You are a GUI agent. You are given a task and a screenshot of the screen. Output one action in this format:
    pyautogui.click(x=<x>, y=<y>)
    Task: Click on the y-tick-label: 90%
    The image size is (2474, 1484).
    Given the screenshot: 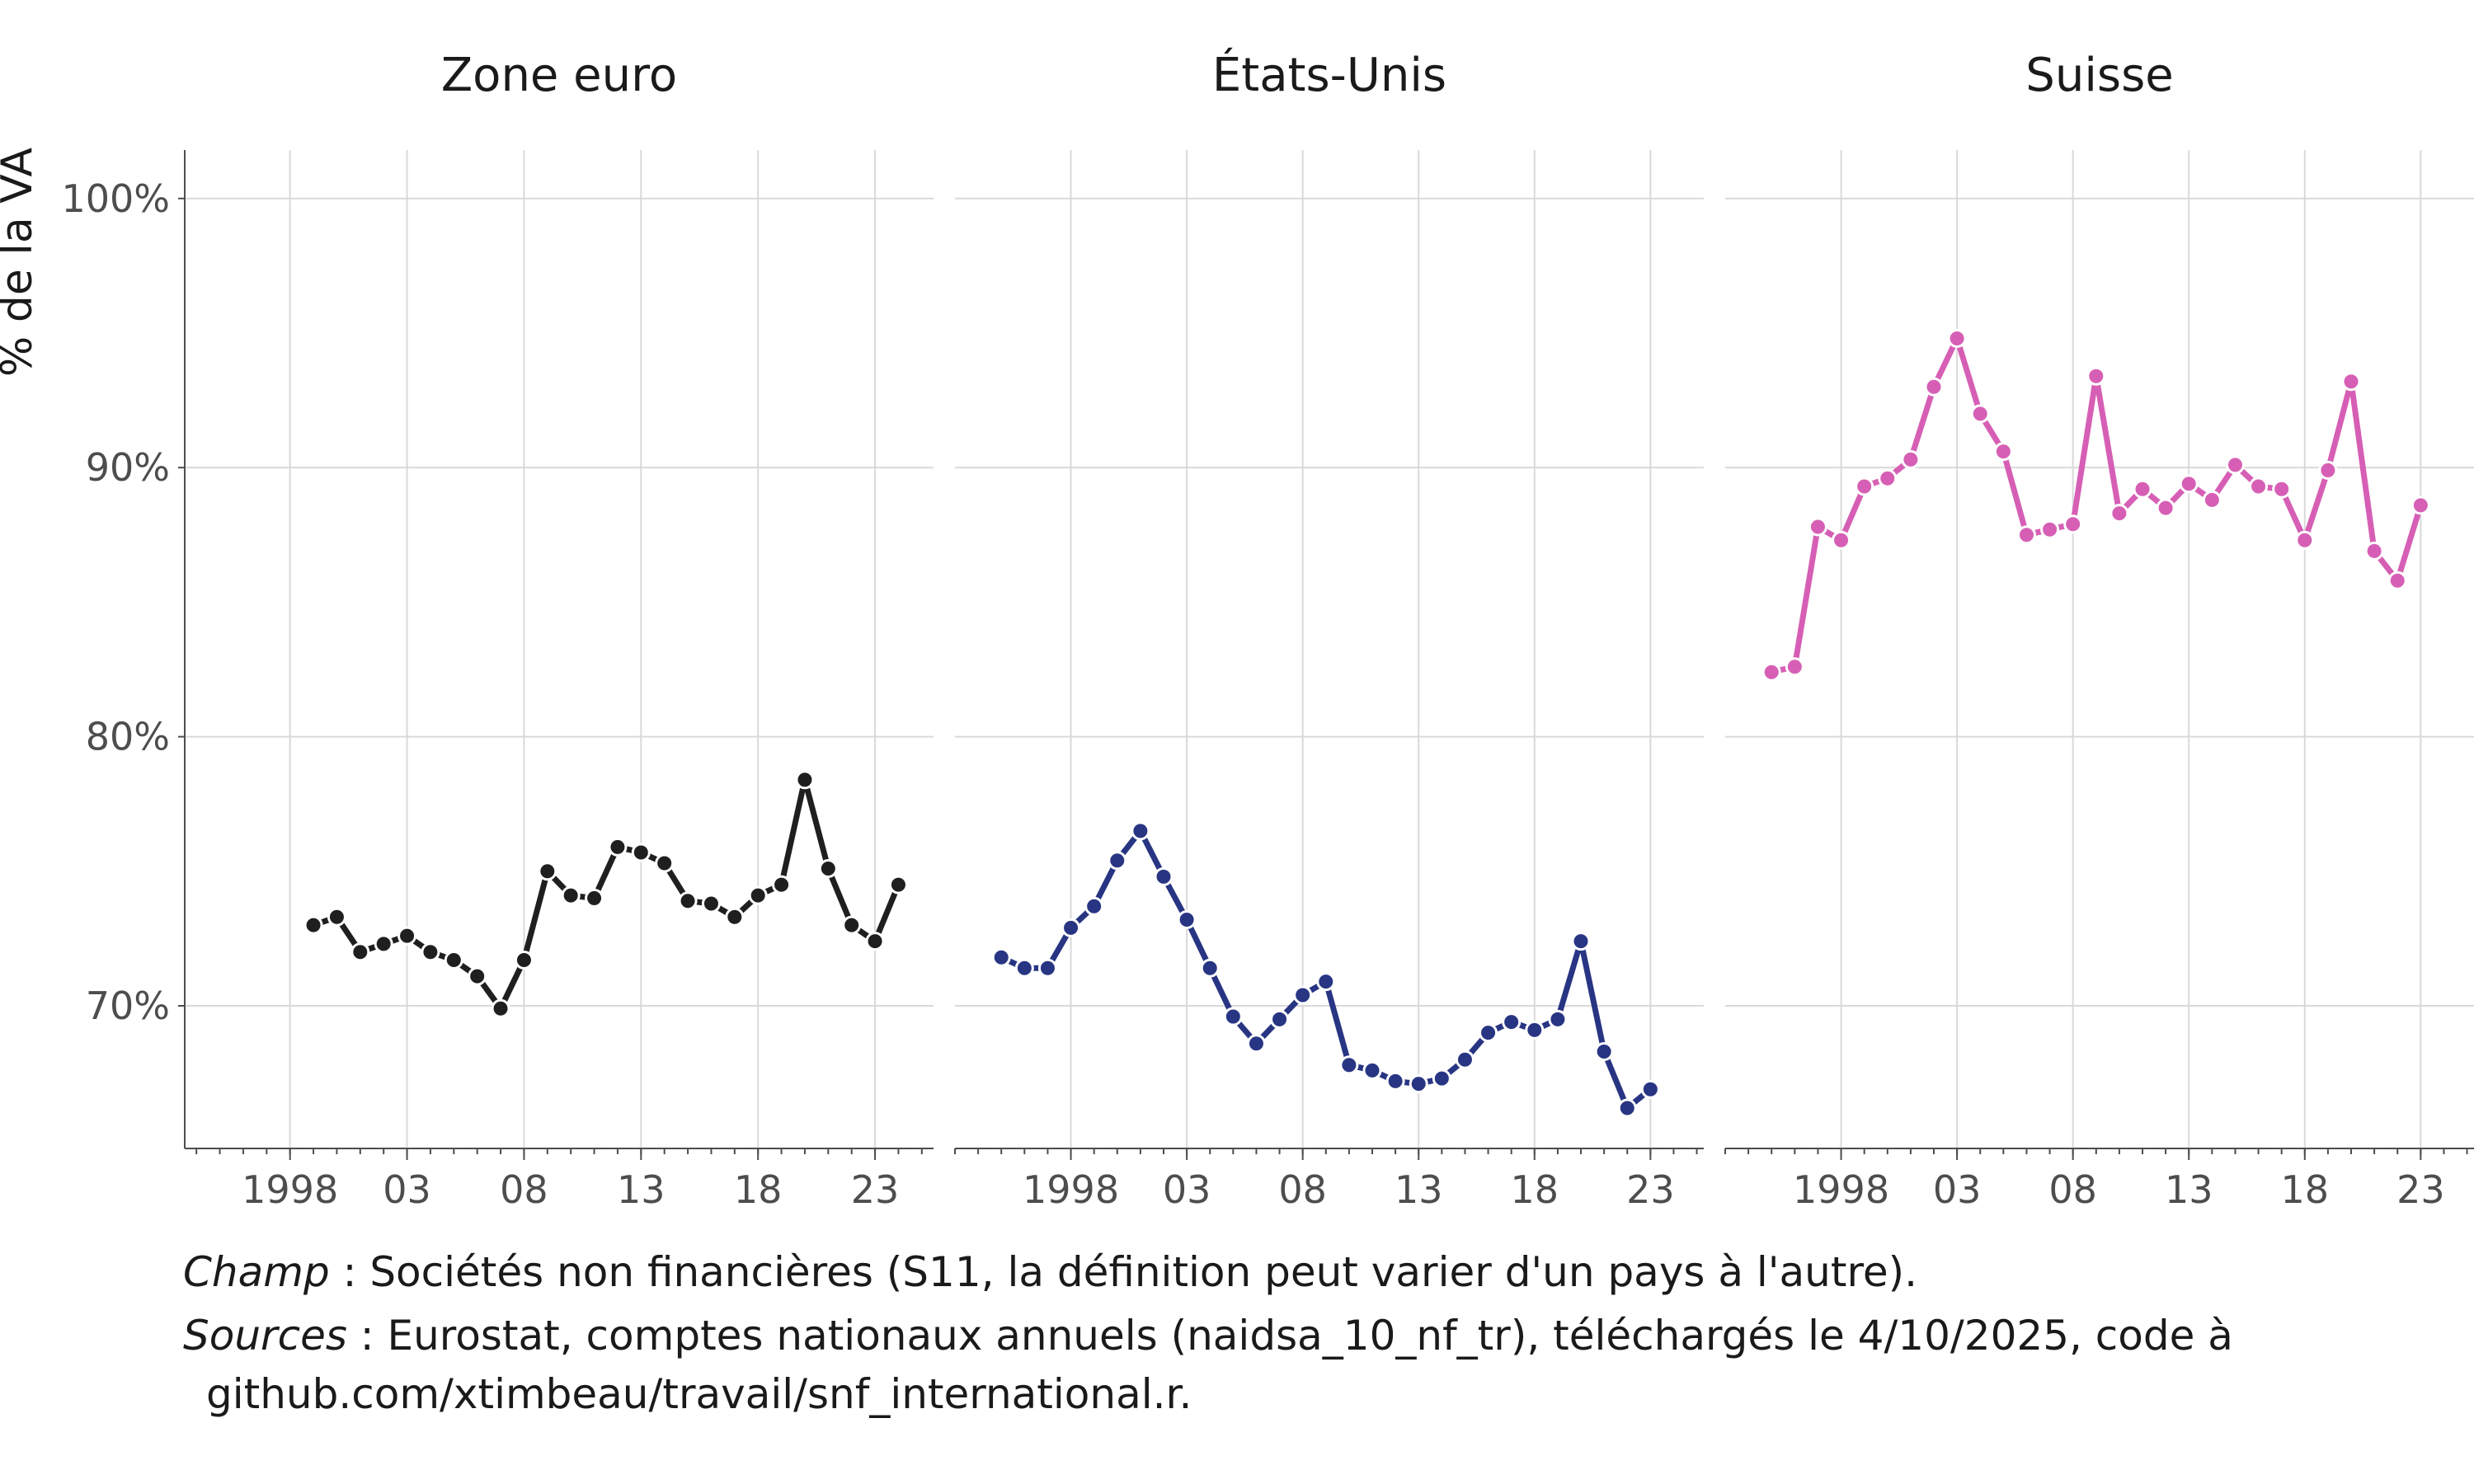 What is the action you would take?
    pyautogui.click(x=128, y=468)
    